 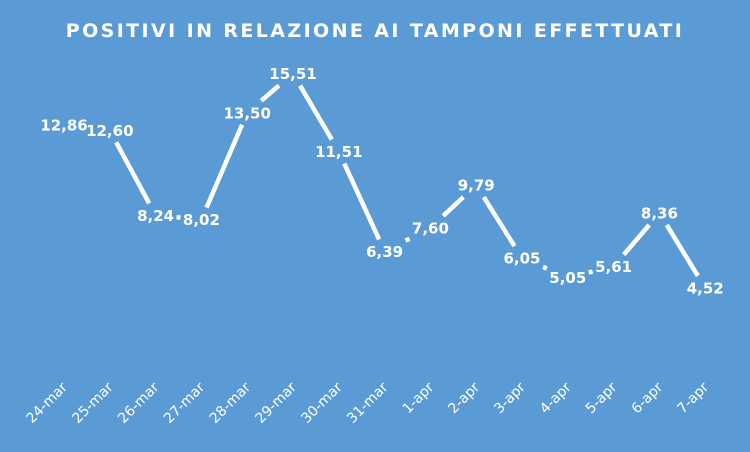 I want to click on x-tick-label-6-apr: 6-apr, so click(x=648, y=398).